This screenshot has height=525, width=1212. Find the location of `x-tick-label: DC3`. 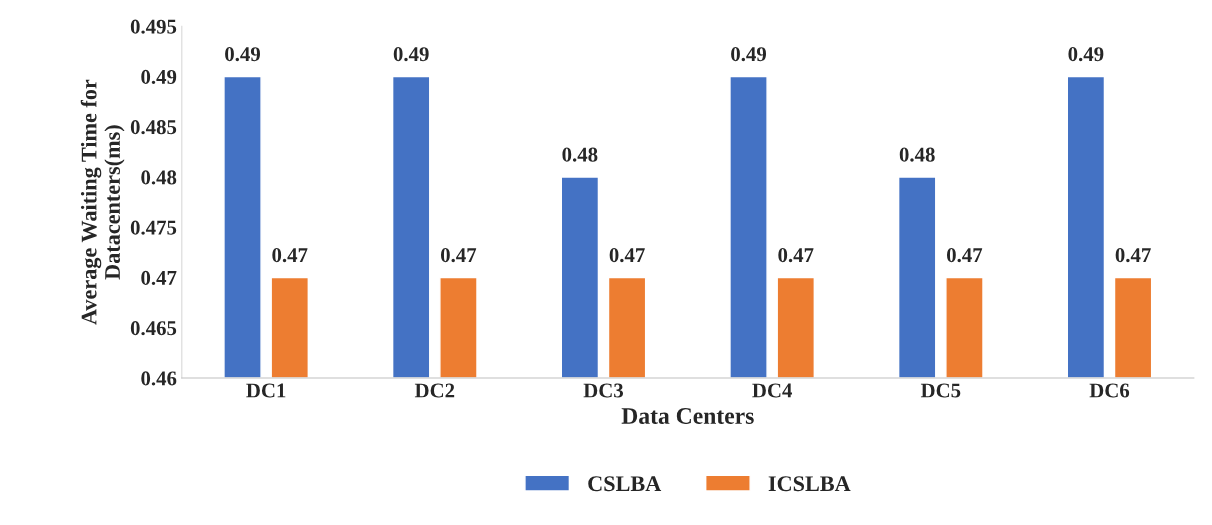

x-tick-label: DC3 is located at coordinates (603, 390).